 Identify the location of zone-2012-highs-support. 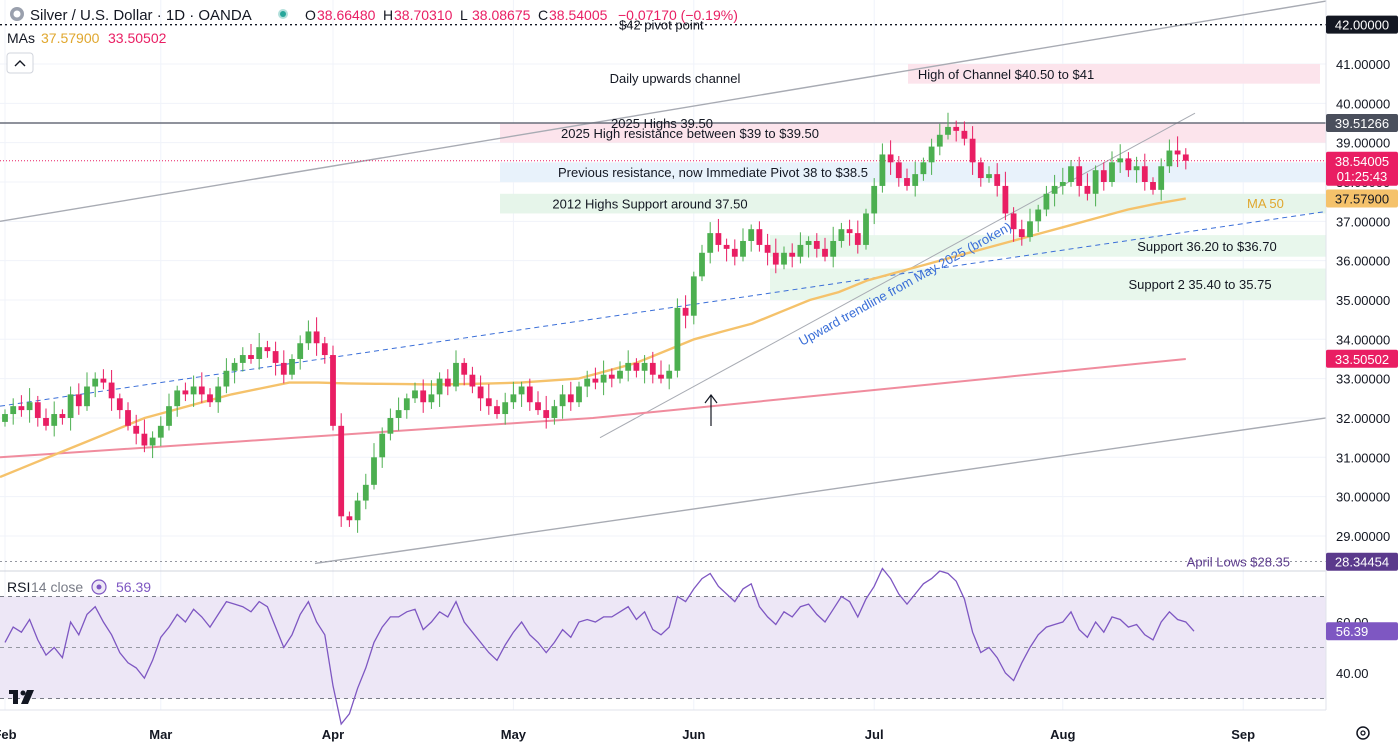
(913, 203).